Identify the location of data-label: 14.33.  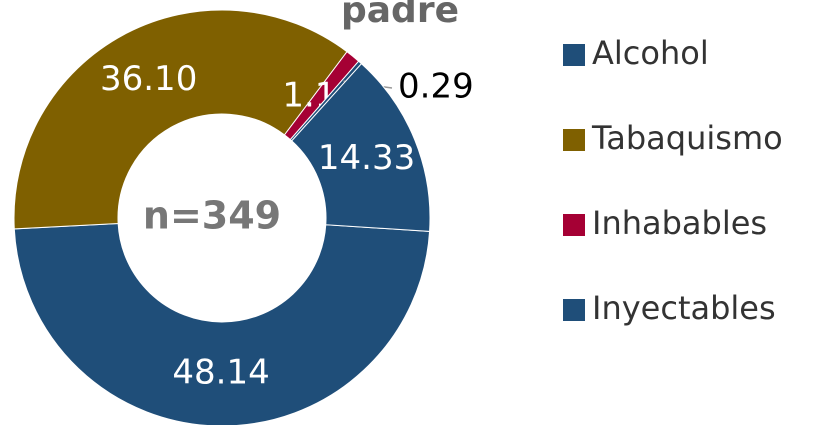
(366, 158).